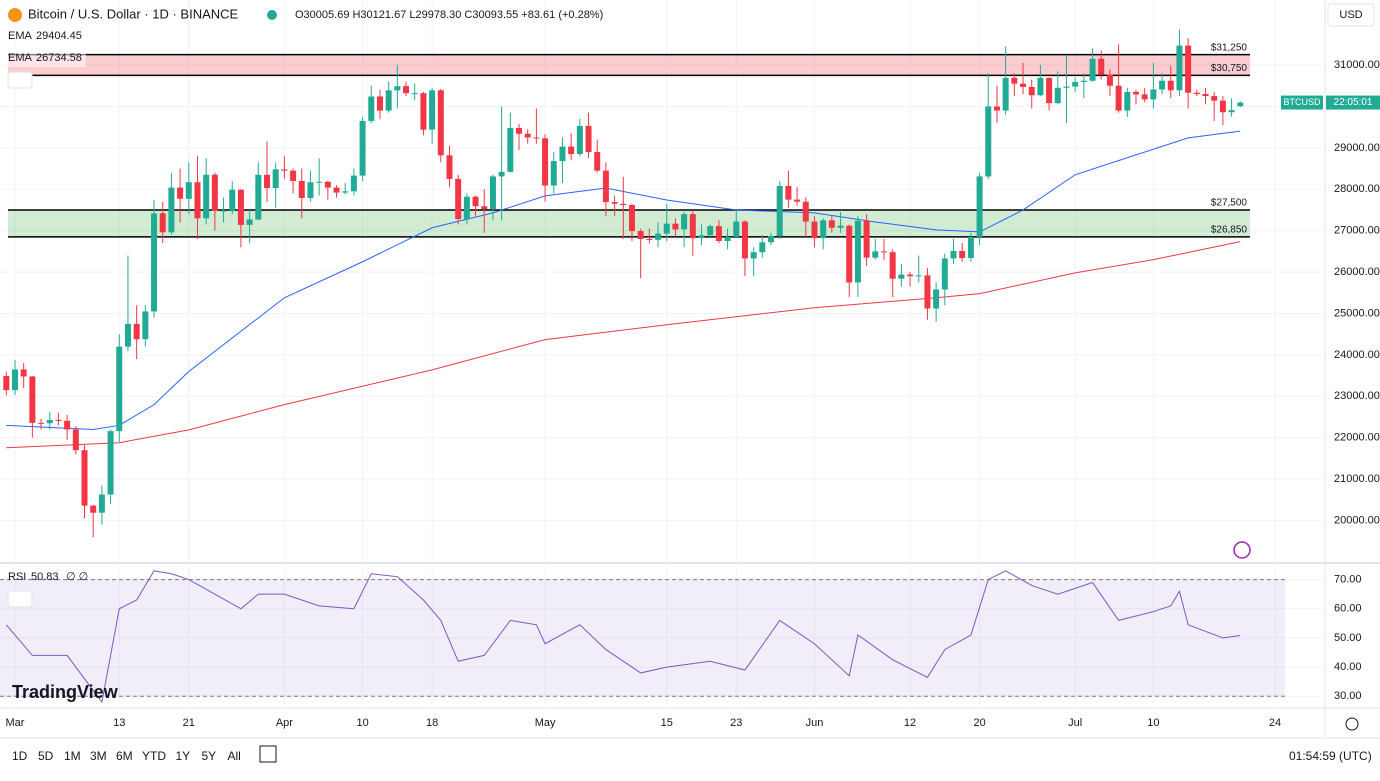 The width and height of the screenshot is (1380, 781). What do you see at coordinates (183, 756) in the screenshot?
I see `range-button: 1Y` at bounding box center [183, 756].